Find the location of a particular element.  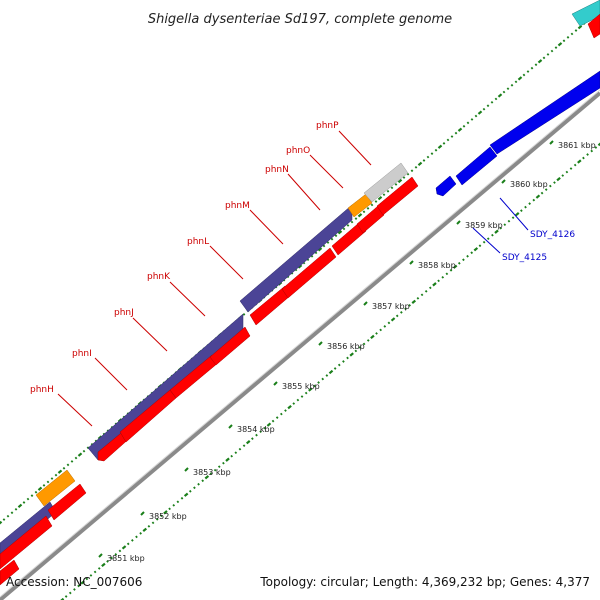

kbp-label: 3854 kbp is located at coordinates (256, 429).